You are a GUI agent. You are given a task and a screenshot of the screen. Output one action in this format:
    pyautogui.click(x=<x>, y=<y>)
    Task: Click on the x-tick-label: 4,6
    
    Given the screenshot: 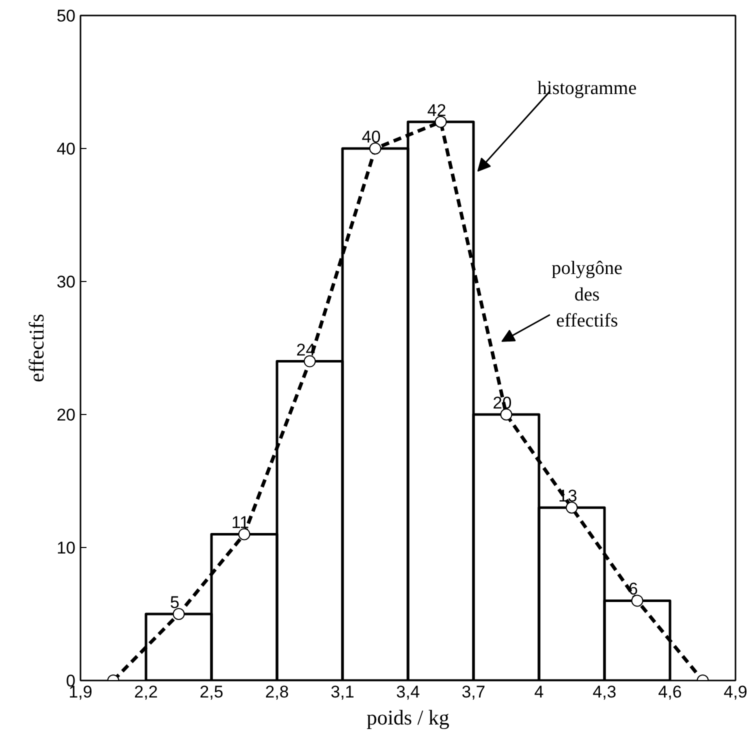 What is the action you would take?
    pyautogui.click(x=670, y=692)
    